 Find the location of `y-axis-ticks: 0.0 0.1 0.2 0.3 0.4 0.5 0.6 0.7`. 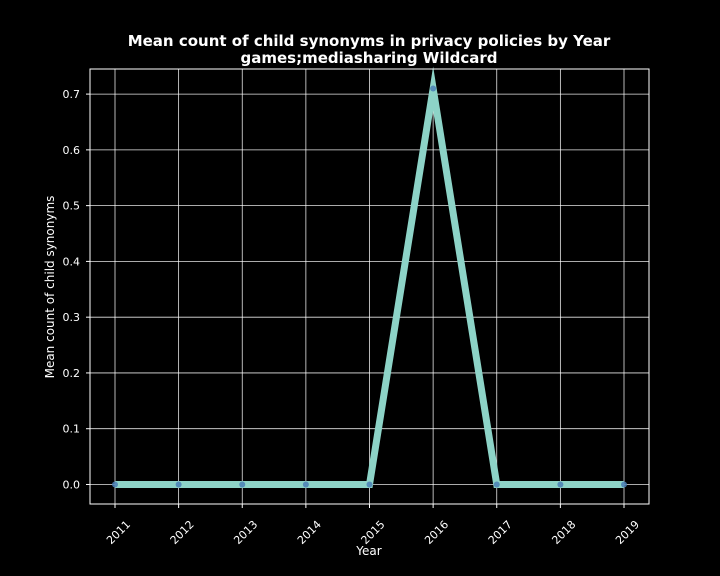

y-axis-ticks: 0.0 0.1 0.2 0.3 0.4 0.5 0.6 0.7 is located at coordinates (76, 289).